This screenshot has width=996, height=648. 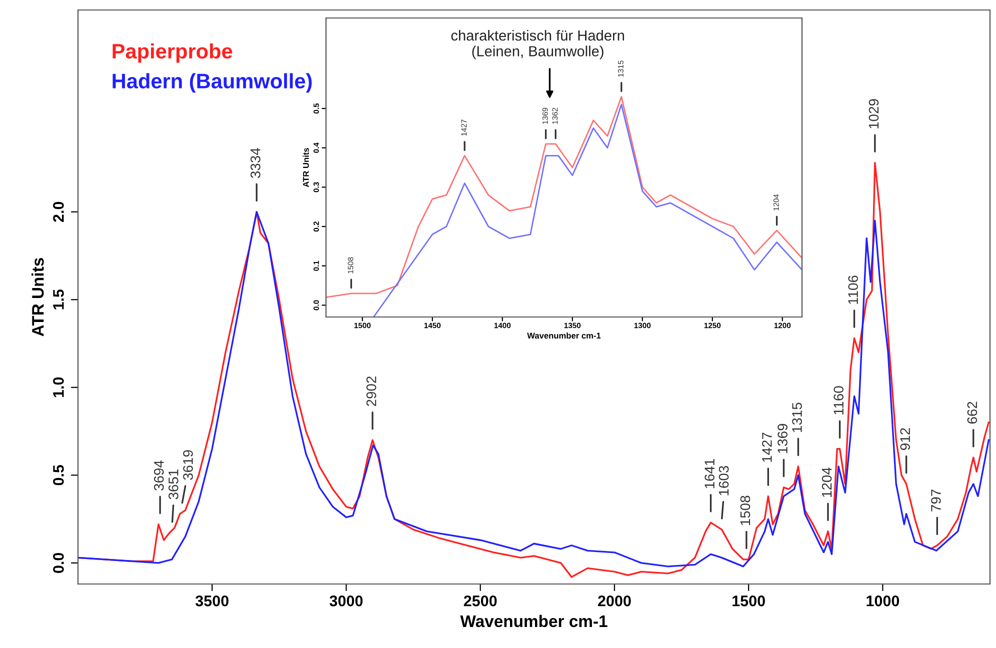 What do you see at coordinates (371, 391) in the screenshot?
I see `annotation: 2902` at bounding box center [371, 391].